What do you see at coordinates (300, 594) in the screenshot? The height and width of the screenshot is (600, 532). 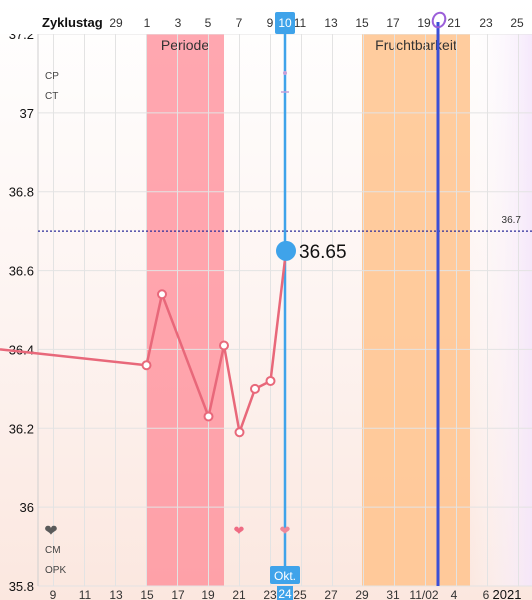 I see `date-tick: 25` at bounding box center [300, 594].